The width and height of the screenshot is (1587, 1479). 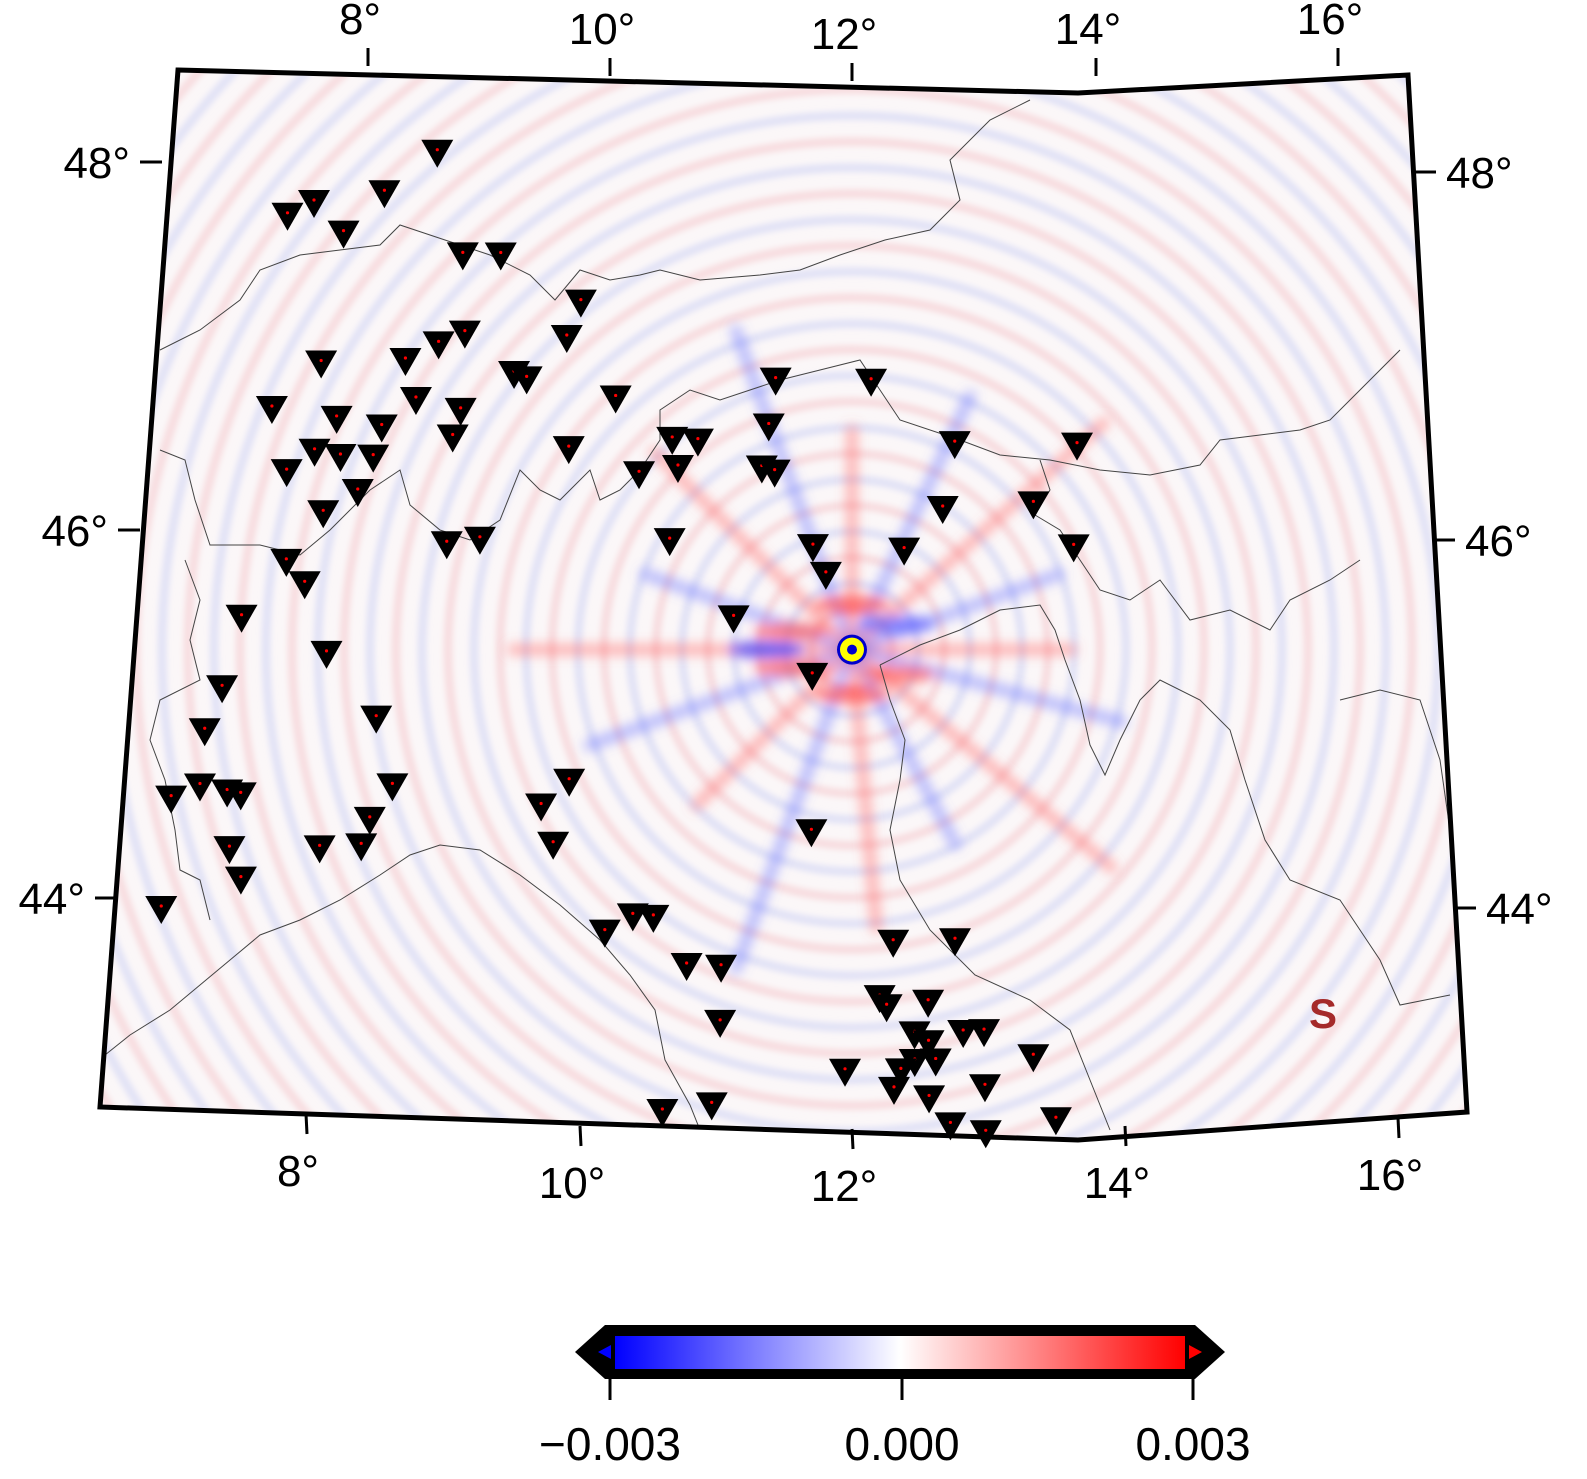 I want to click on source-marker, so click(x=852, y=649).